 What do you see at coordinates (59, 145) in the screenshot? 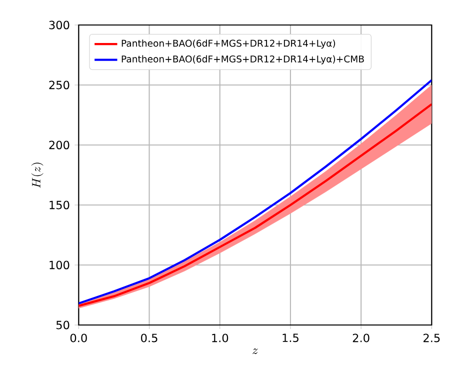
I see `y-tick-label: 200` at bounding box center [59, 145].